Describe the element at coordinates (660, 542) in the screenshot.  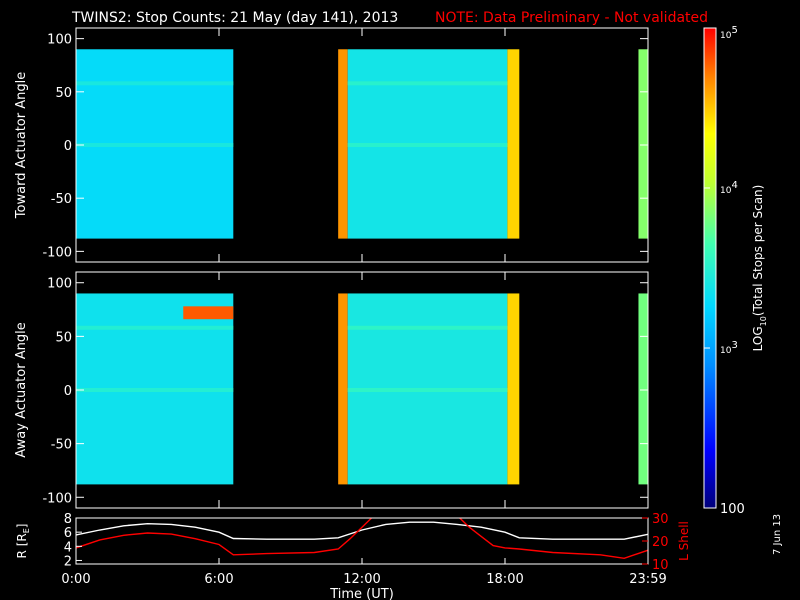
I see `right-y-tick-label: 20` at that location.